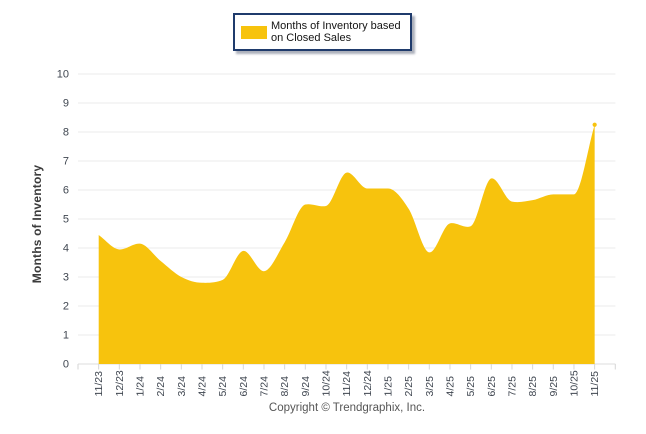 This screenshot has height=434, width=646. Describe the element at coordinates (533, 386) in the screenshot. I see `x-tick-label-8/25: 8/25` at that location.